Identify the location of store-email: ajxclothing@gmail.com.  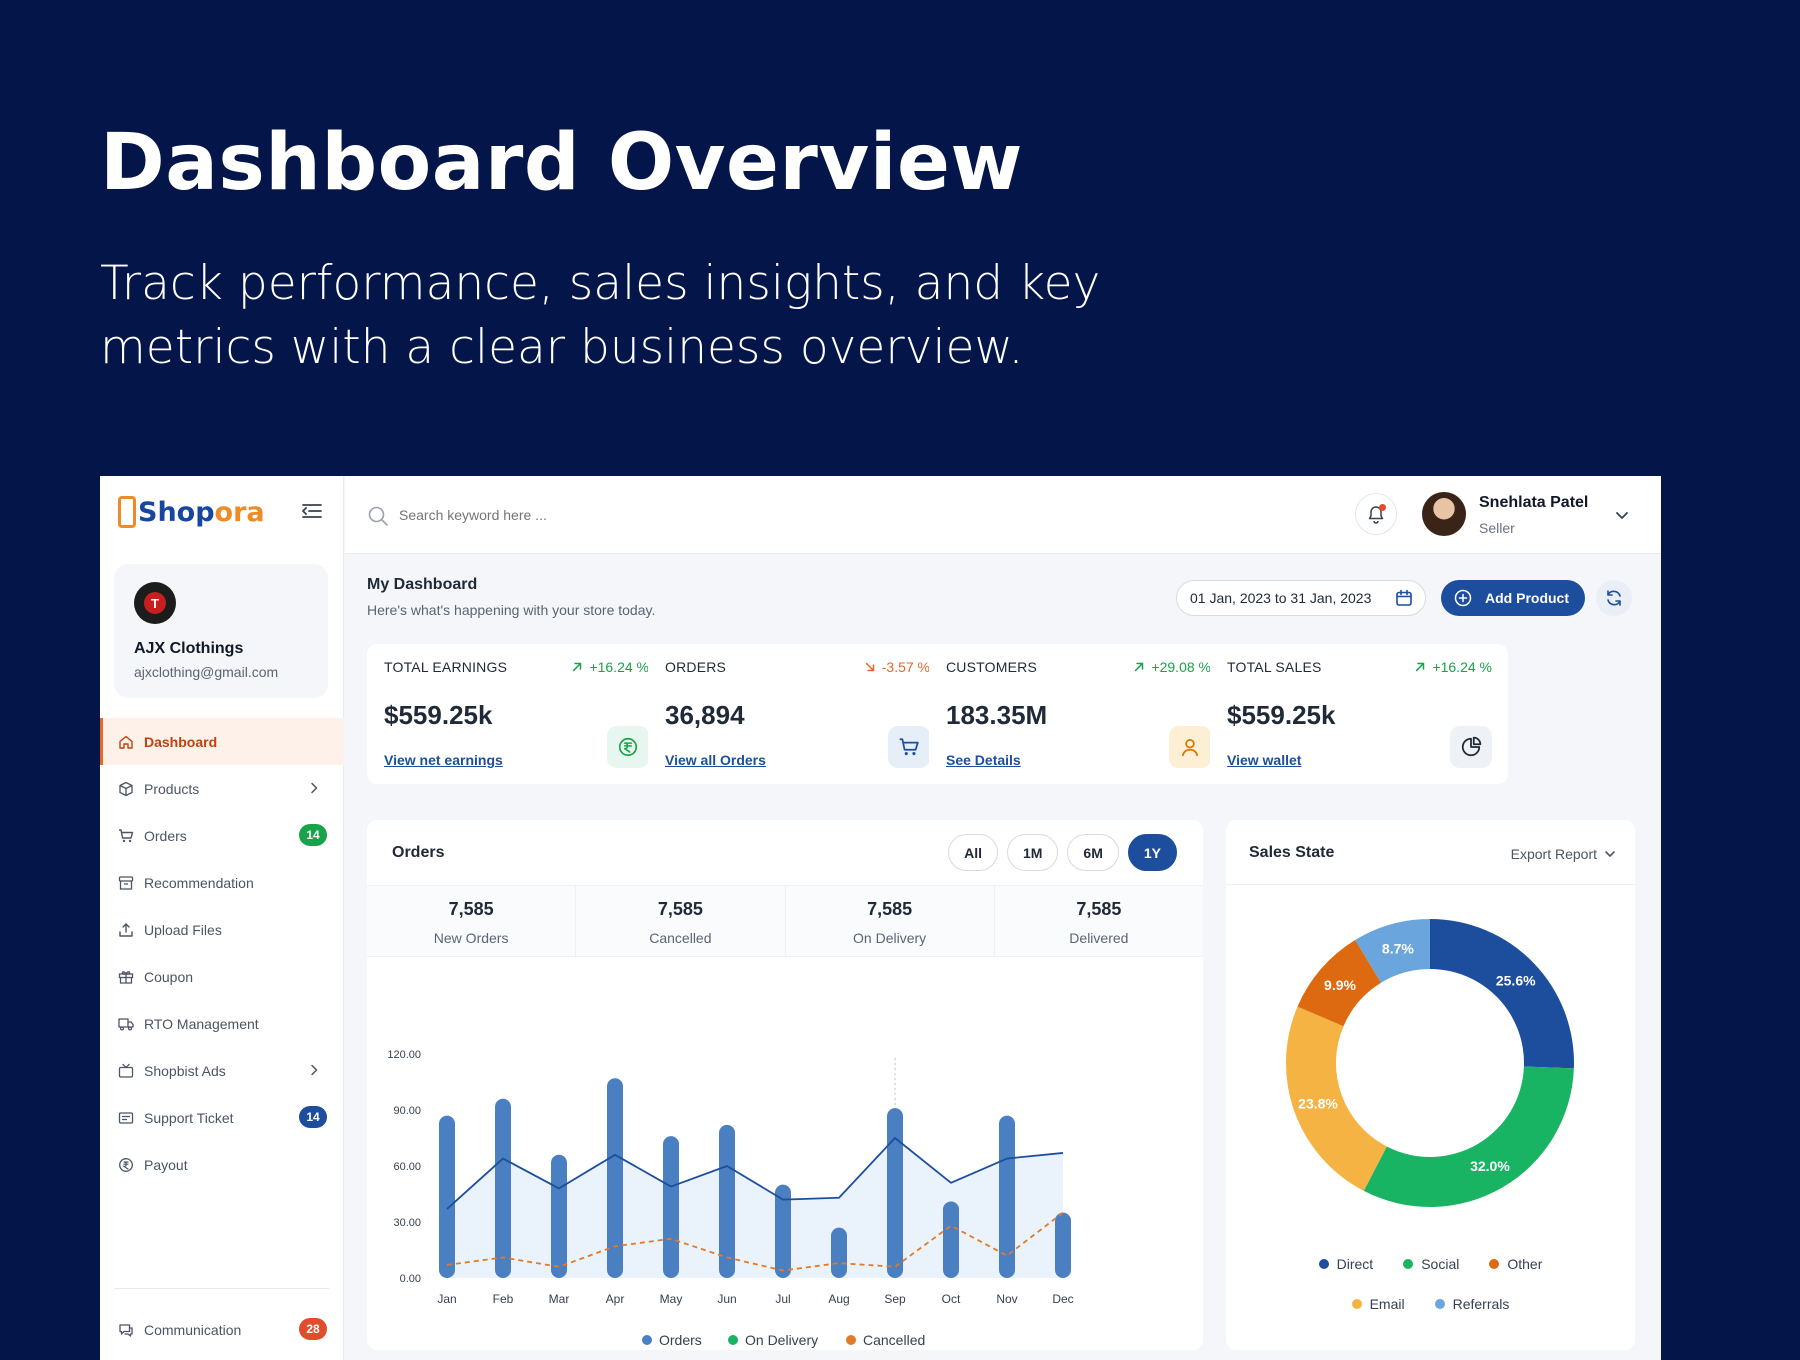
(206, 672).